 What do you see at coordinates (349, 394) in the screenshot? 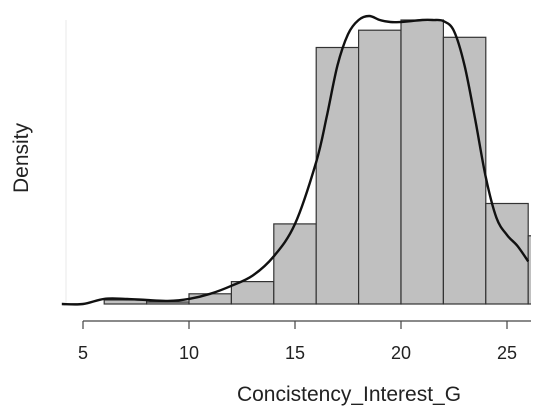
I see `x-axis-title: Concistency_Interest_G` at bounding box center [349, 394].